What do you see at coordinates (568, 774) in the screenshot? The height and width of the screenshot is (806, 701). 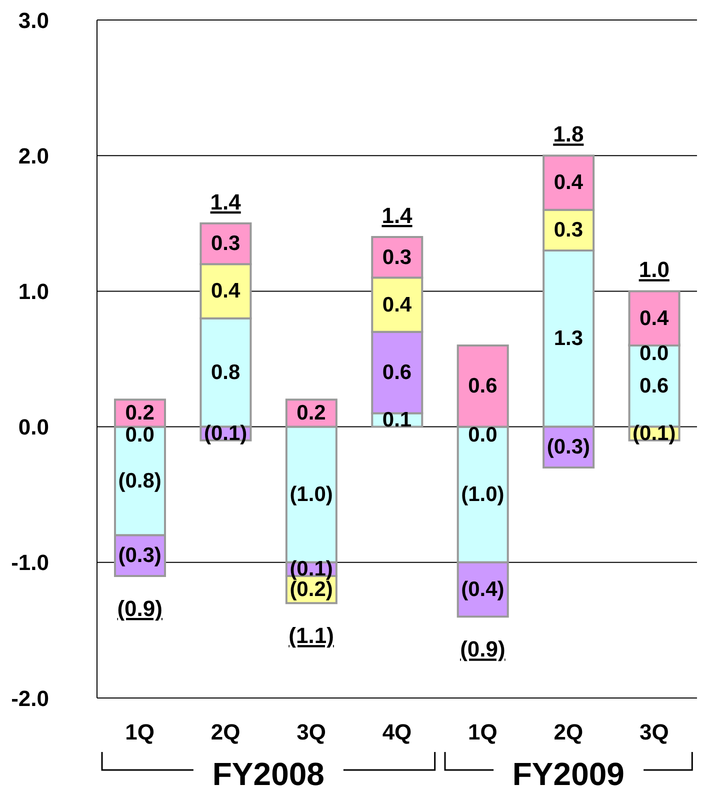 I see `text: FY2009` at bounding box center [568, 774].